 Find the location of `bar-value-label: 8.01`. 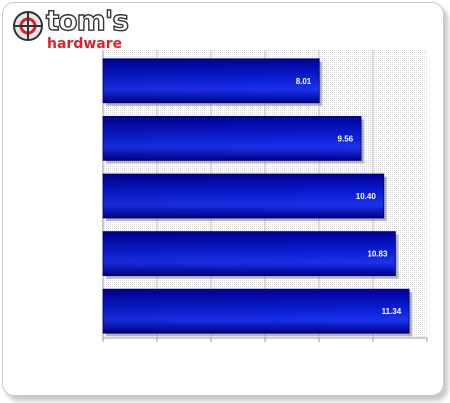

bar-value-label: 8.01 is located at coordinates (304, 81).